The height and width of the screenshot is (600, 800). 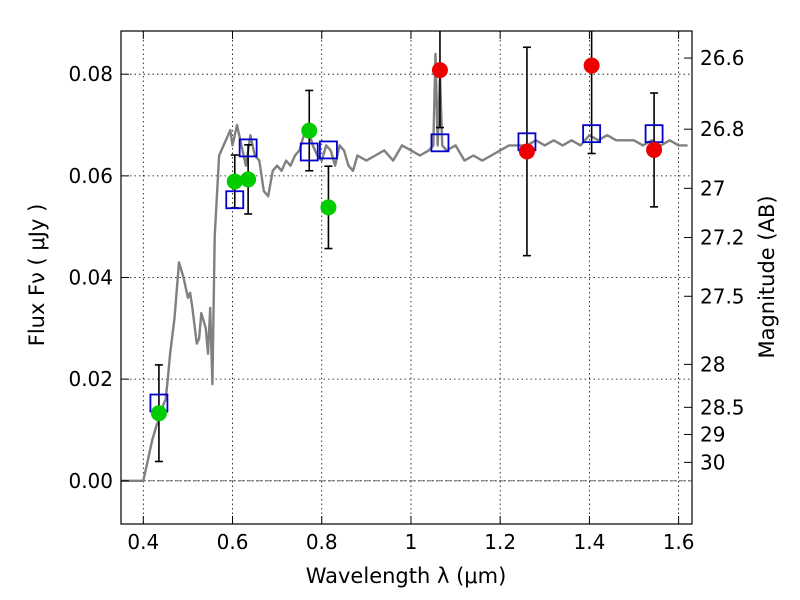 What do you see at coordinates (722, 58) in the screenshot?
I see `right-tick-label: 26.6` at bounding box center [722, 58].